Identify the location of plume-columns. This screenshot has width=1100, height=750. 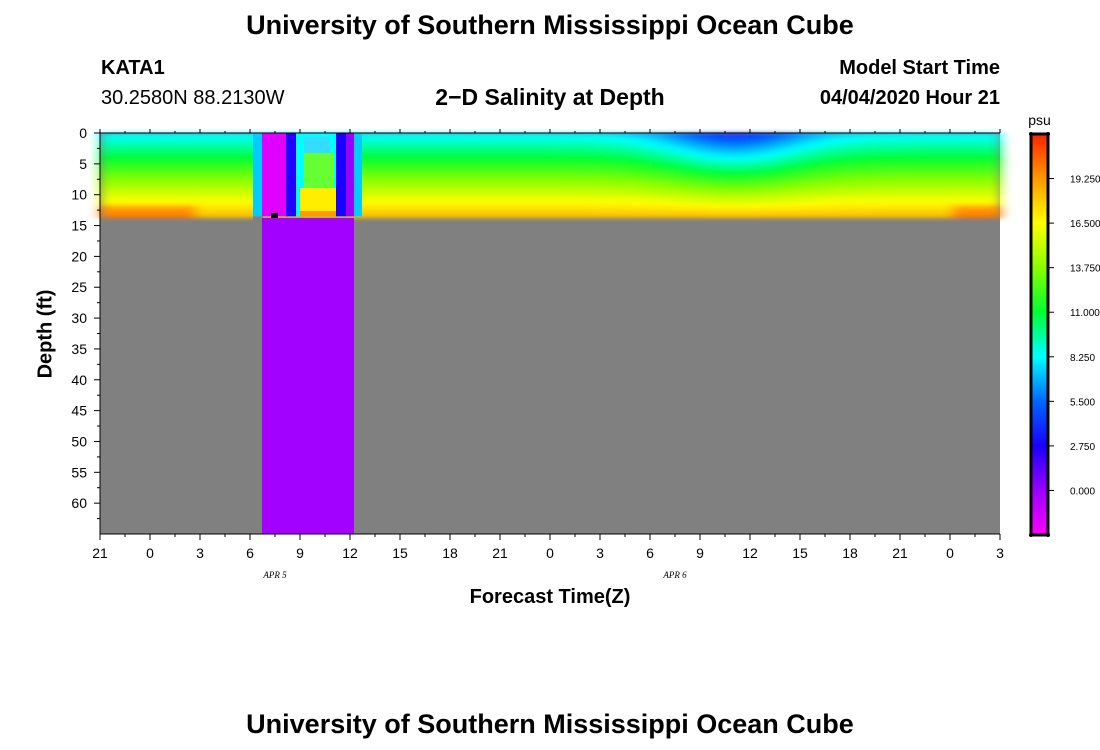
(307, 334).